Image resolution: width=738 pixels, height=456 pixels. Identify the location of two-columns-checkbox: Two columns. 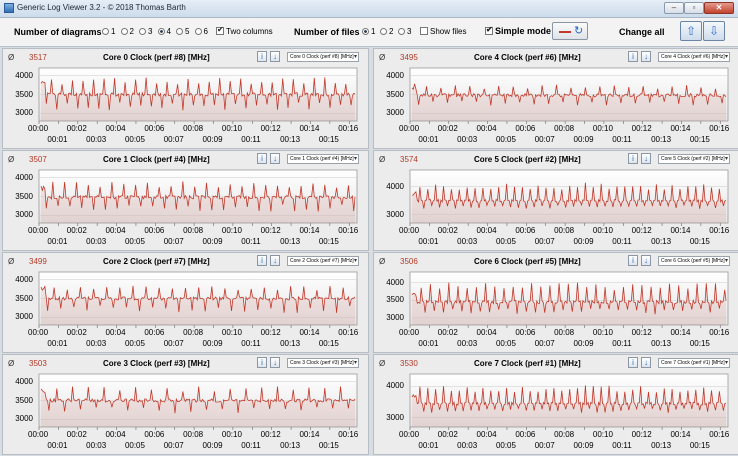
(244, 30).